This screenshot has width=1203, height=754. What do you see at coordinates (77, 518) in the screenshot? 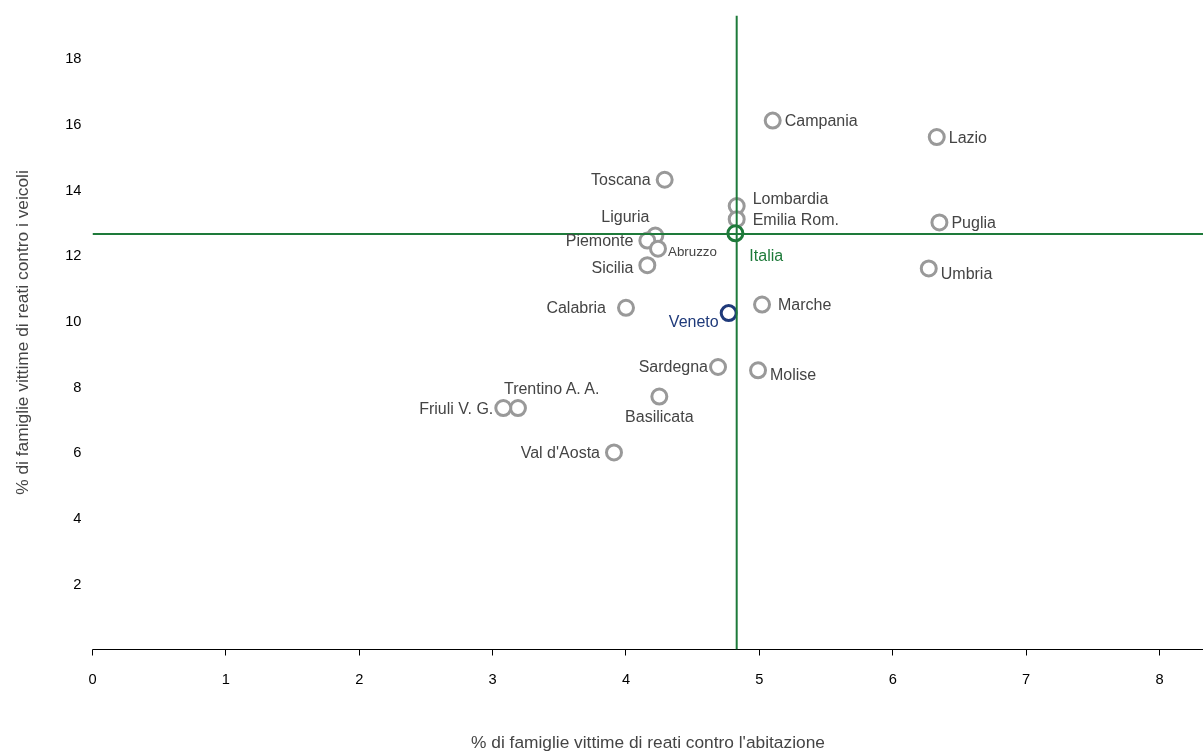
I see `y-tick-label: 4` at bounding box center [77, 518].